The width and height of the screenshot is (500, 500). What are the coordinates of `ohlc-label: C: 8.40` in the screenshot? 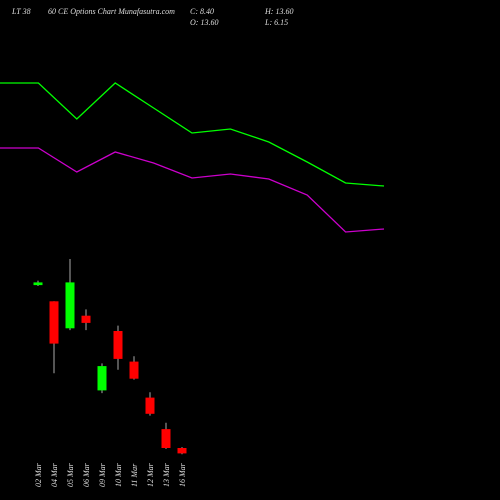 It's located at (202, 11).